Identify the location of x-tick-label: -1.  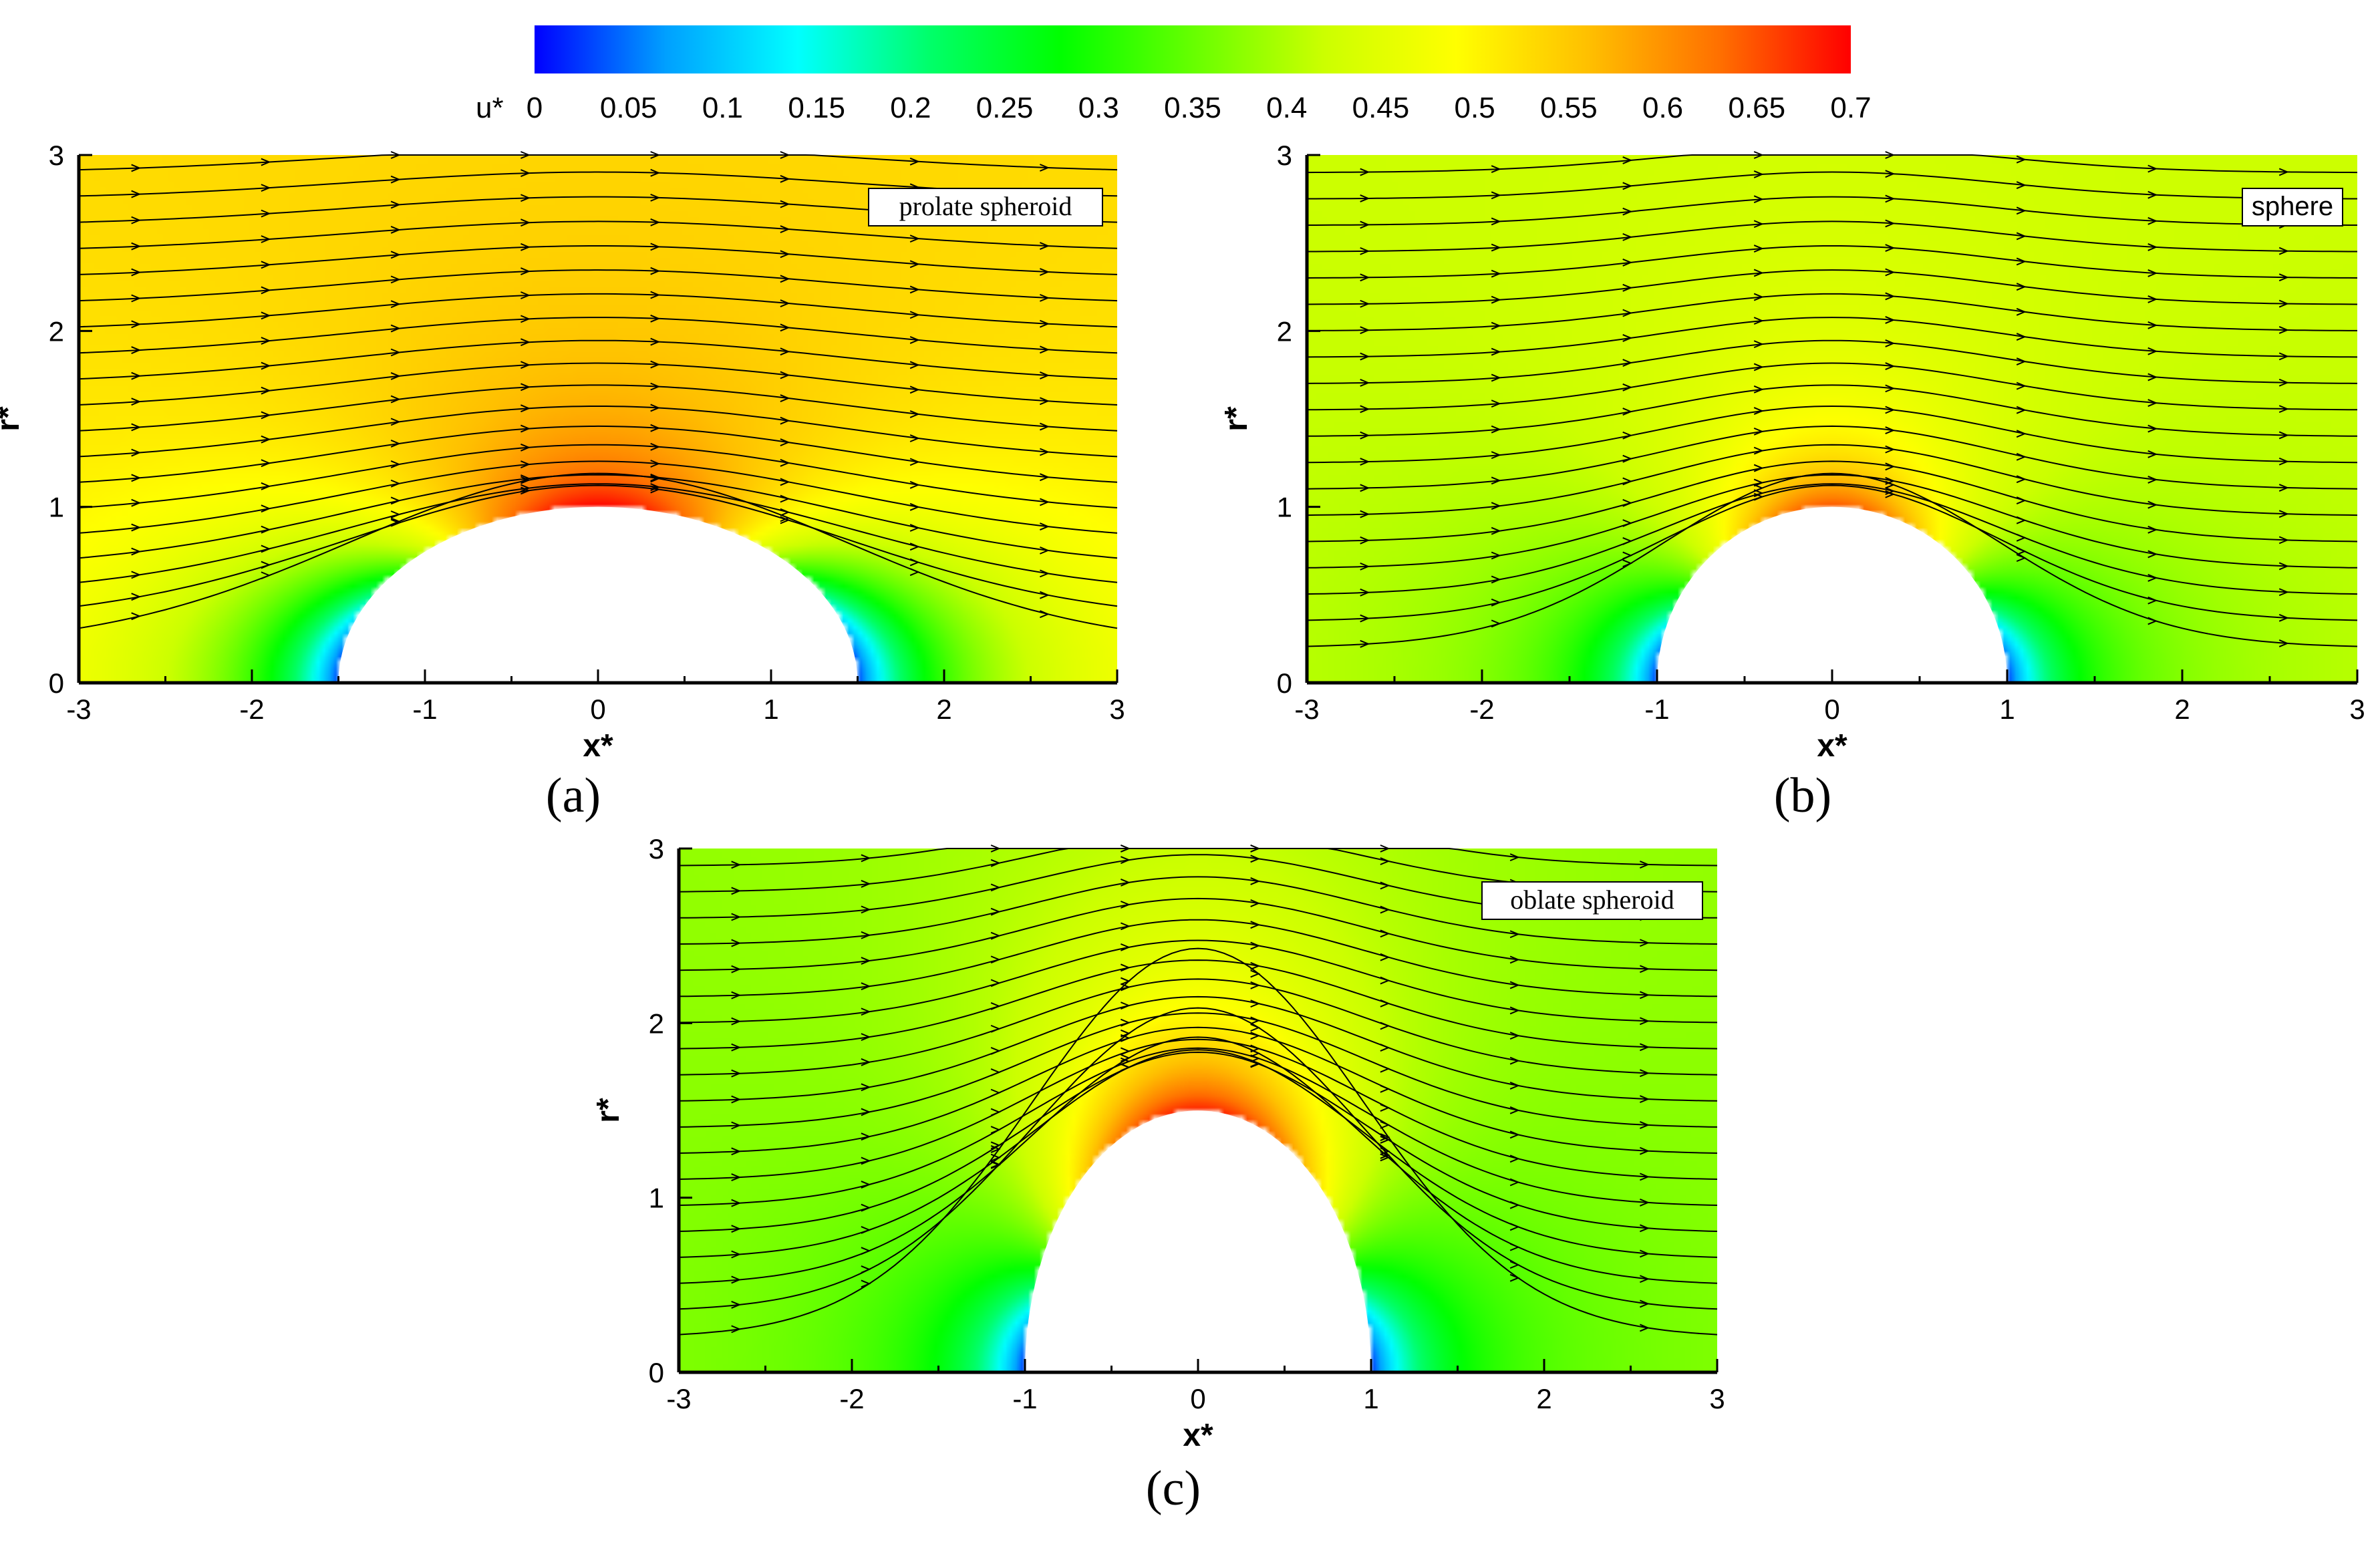
(1024, 1398).